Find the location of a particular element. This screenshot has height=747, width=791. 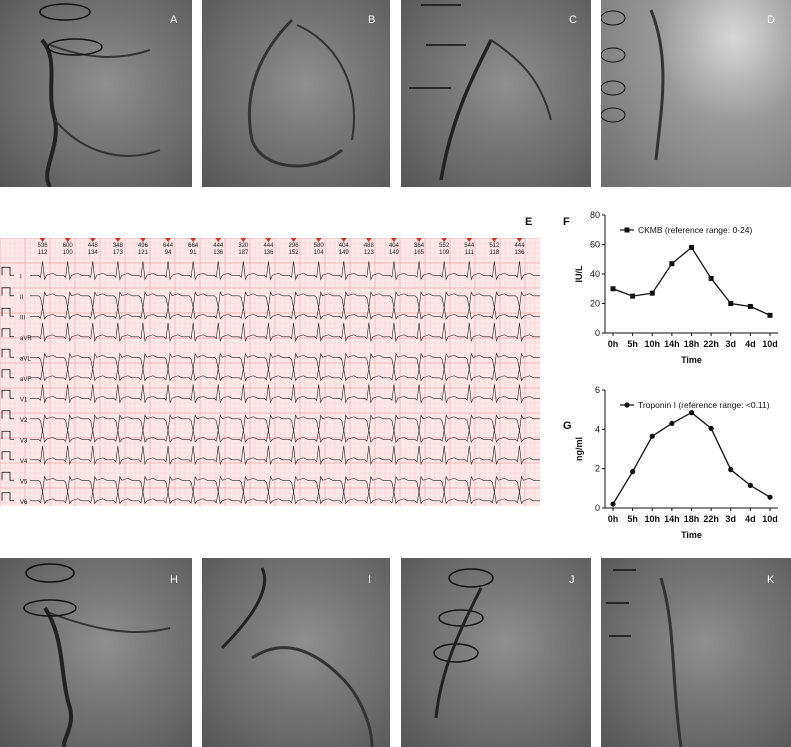

panel-label: E is located at coordinates (529, 222).